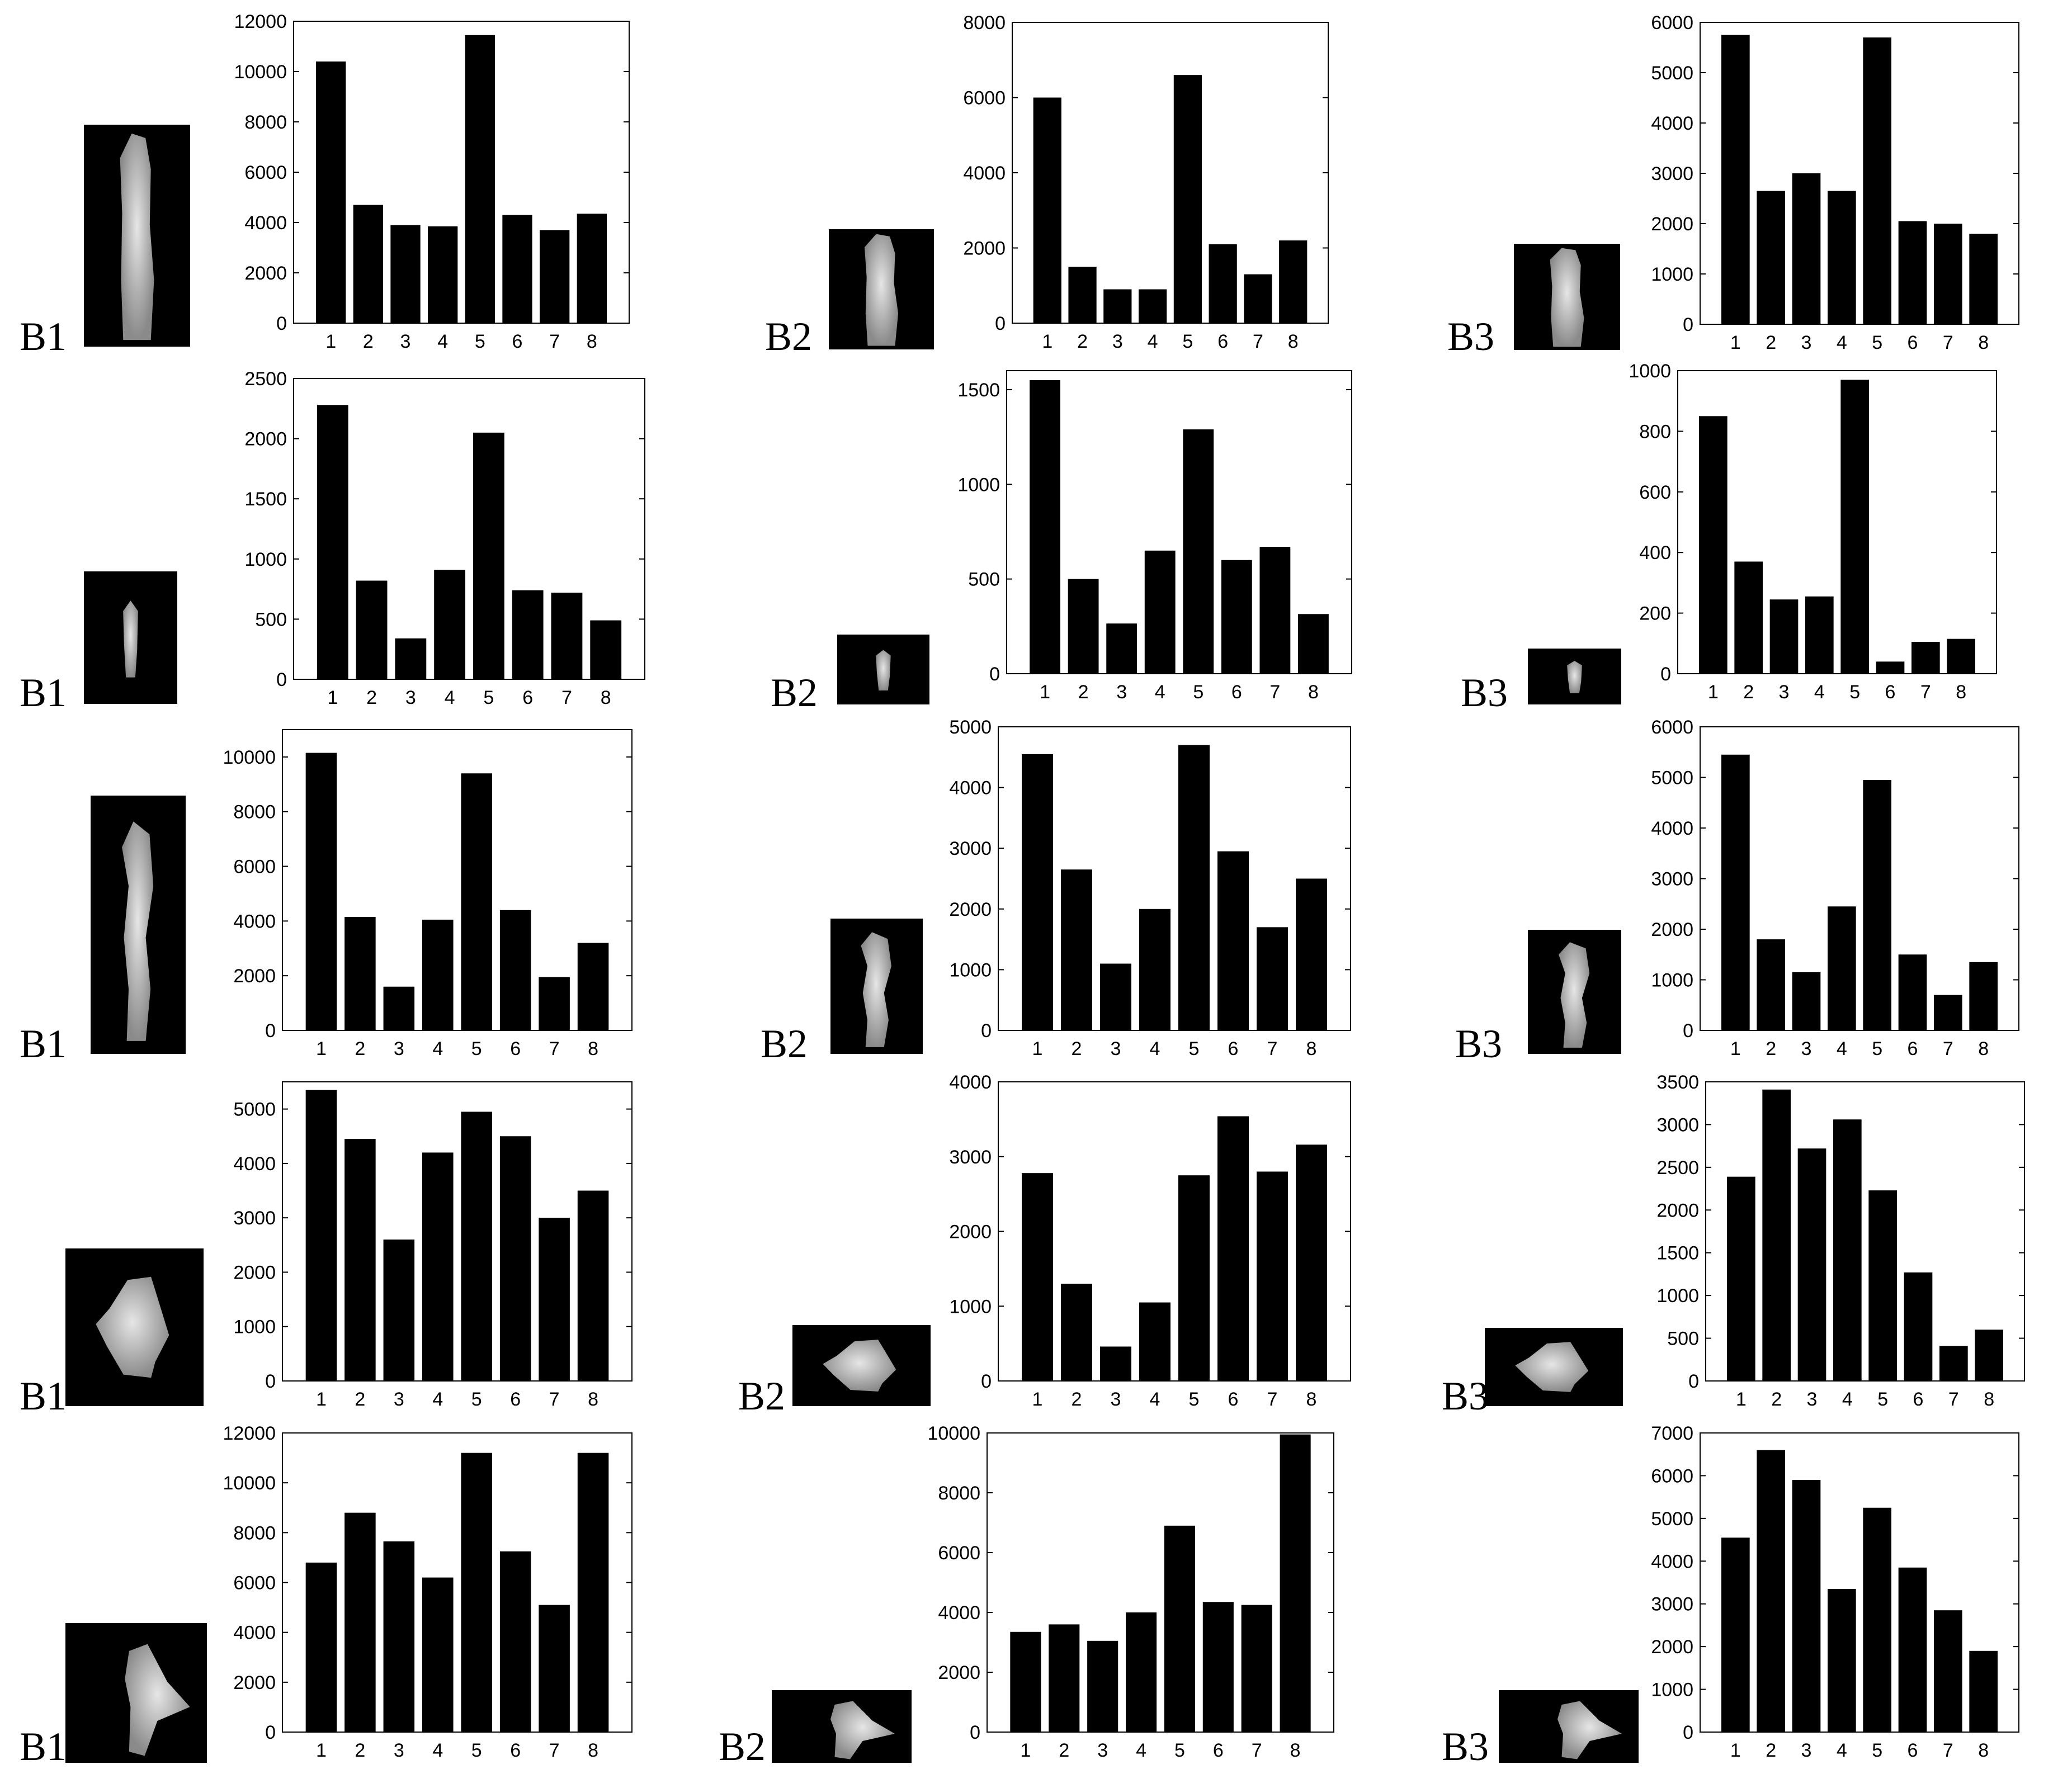  Describe the element at coordinates (1153, 341) in the screenshot. I see `x-tick-label: 4` at that location.